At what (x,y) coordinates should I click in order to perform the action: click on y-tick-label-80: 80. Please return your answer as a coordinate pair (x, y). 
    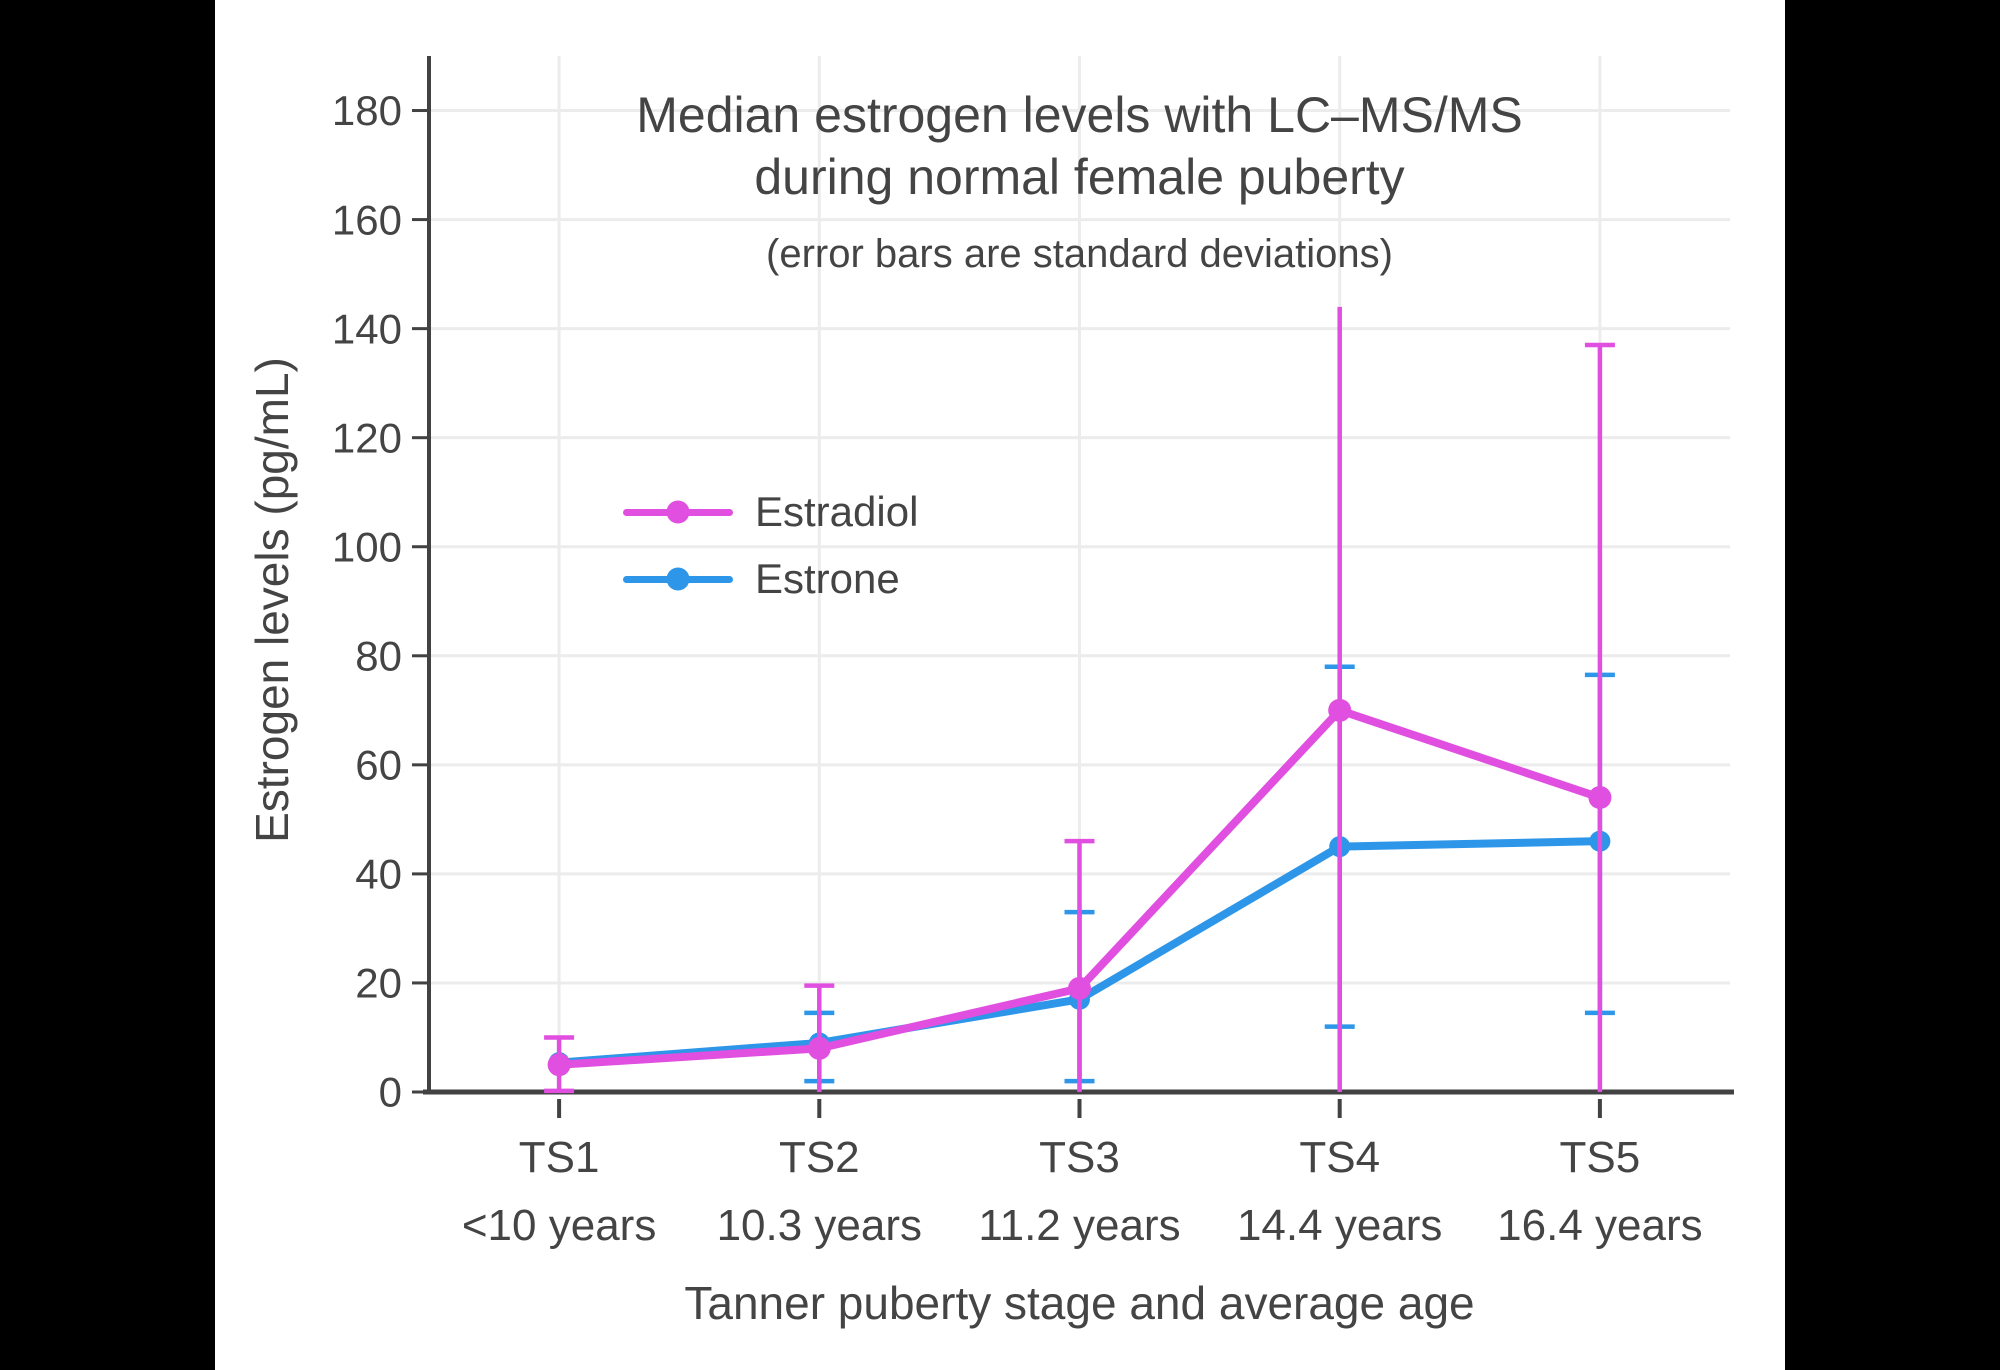
    Looking at the image, I should click on (378, 655).